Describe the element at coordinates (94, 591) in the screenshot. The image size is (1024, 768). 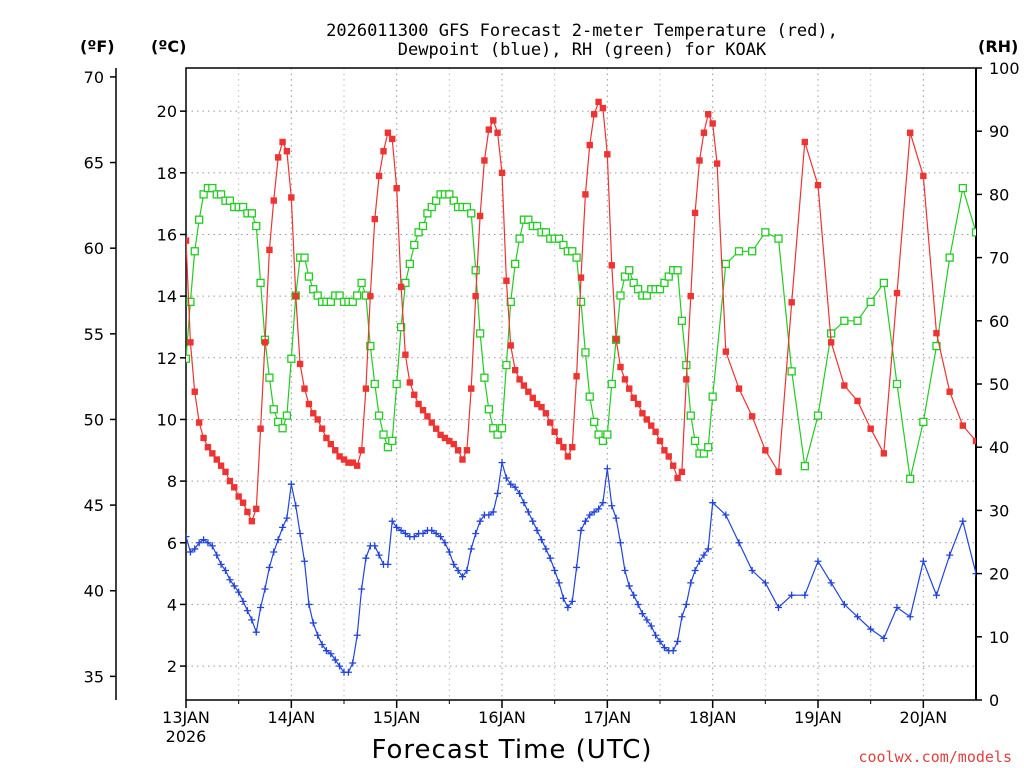
I see `fahrenheit-tick-label: 40` at that location.